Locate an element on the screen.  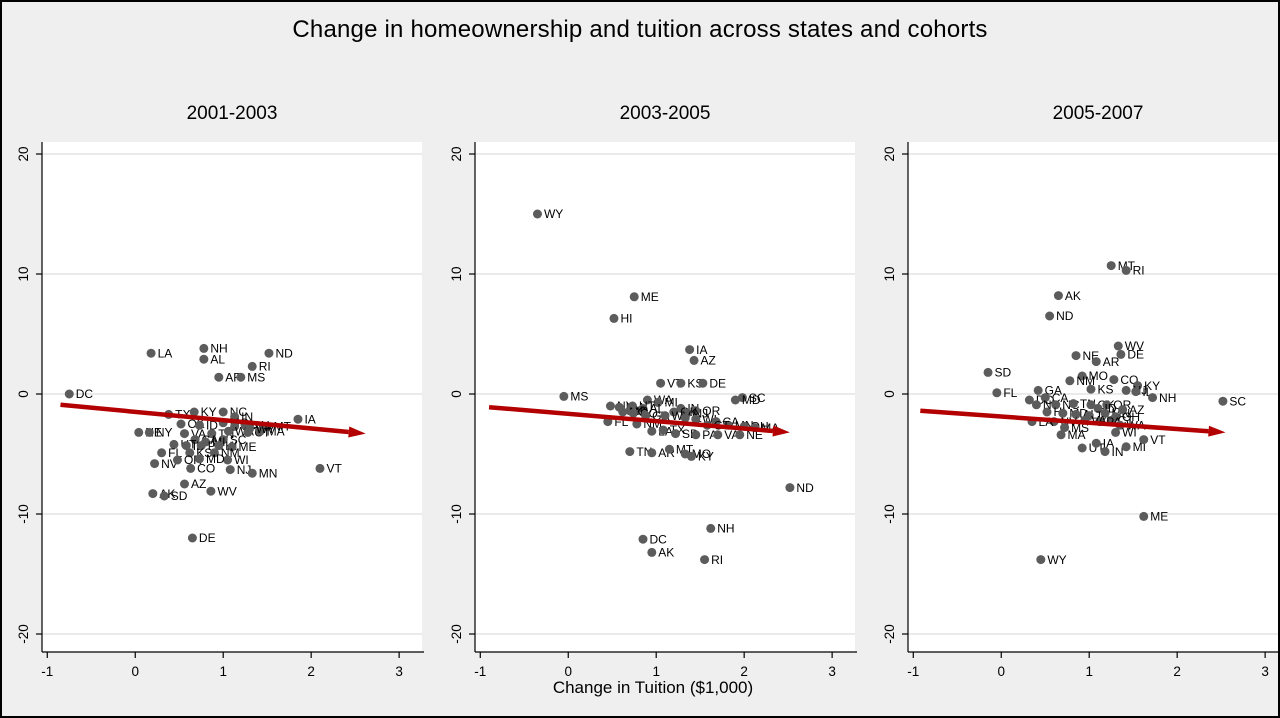
data-point-MN is located at coordinates (1105, 413).